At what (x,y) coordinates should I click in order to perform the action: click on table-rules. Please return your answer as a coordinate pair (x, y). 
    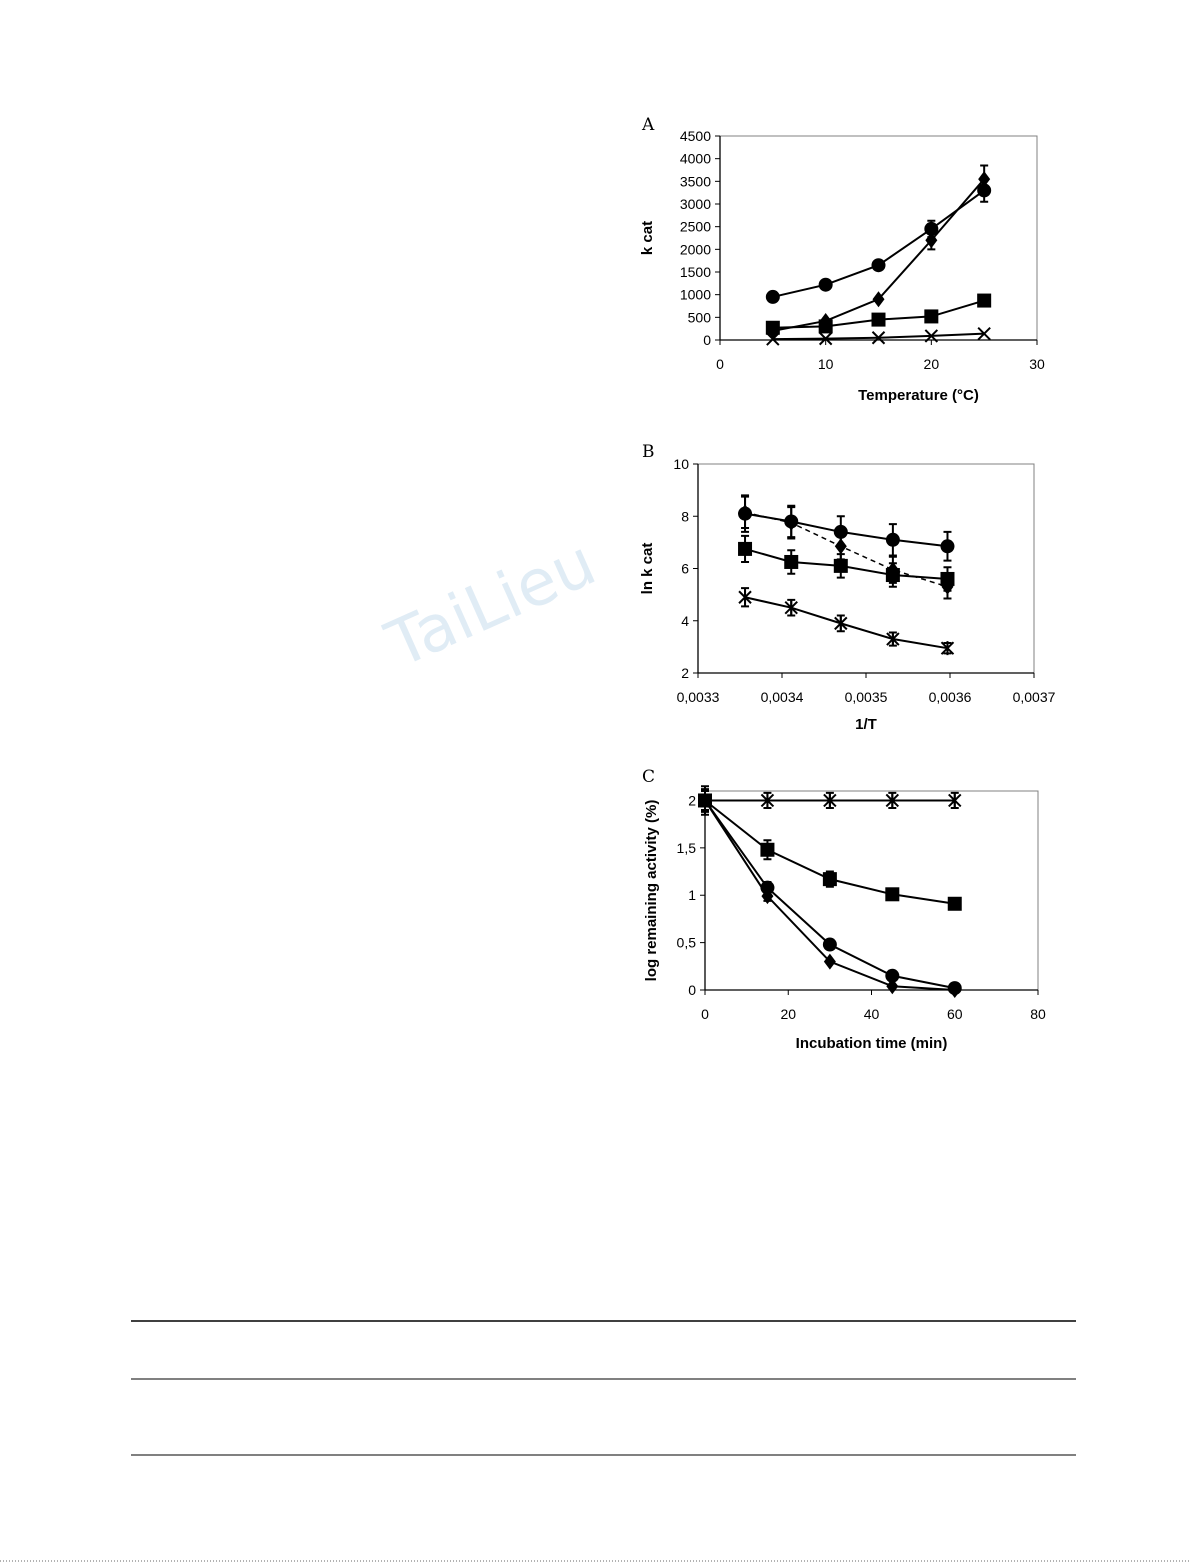
    Looking at the image, I should click on (603, 1388).